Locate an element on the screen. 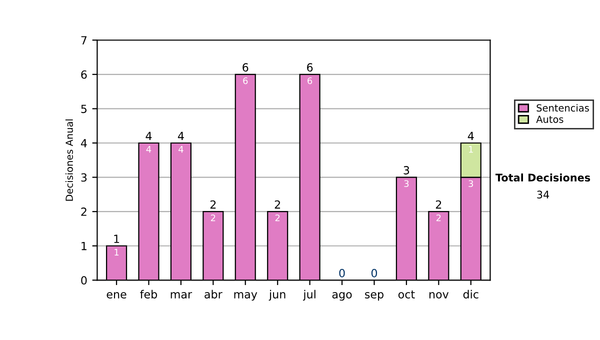 Image resolution: width=600 pixels, height=340 pixels. x-tick-label: ago is located at coordinates (342, 296).